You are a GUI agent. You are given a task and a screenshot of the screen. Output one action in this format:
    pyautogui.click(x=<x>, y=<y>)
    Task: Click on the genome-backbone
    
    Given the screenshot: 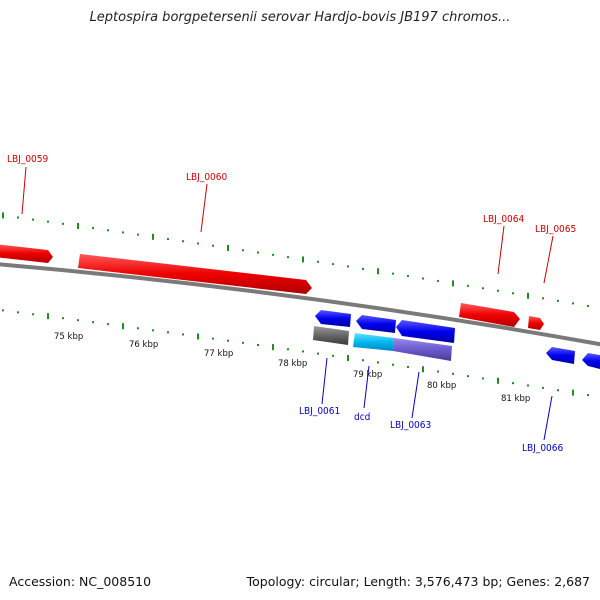 What is the action you would take?
    pyautogui.click(x=300, y=304)
    